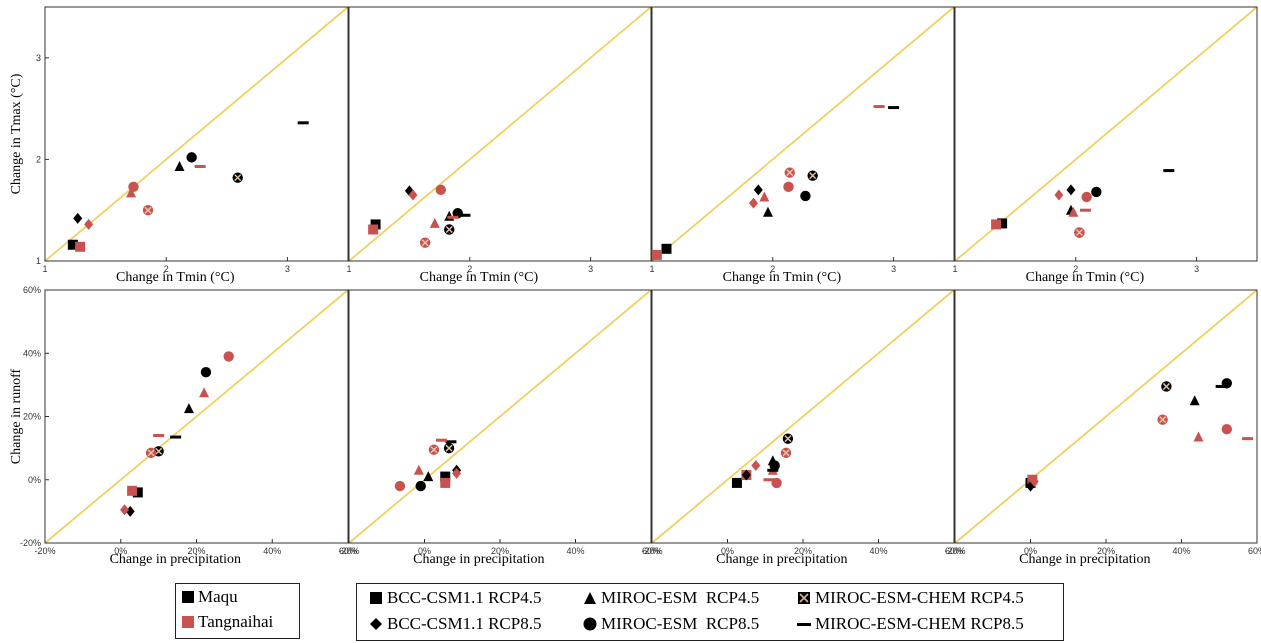  Describe the element at coordinates (1254, 551) in the screenshot. I see `x-tick-label: 60%` at that location.